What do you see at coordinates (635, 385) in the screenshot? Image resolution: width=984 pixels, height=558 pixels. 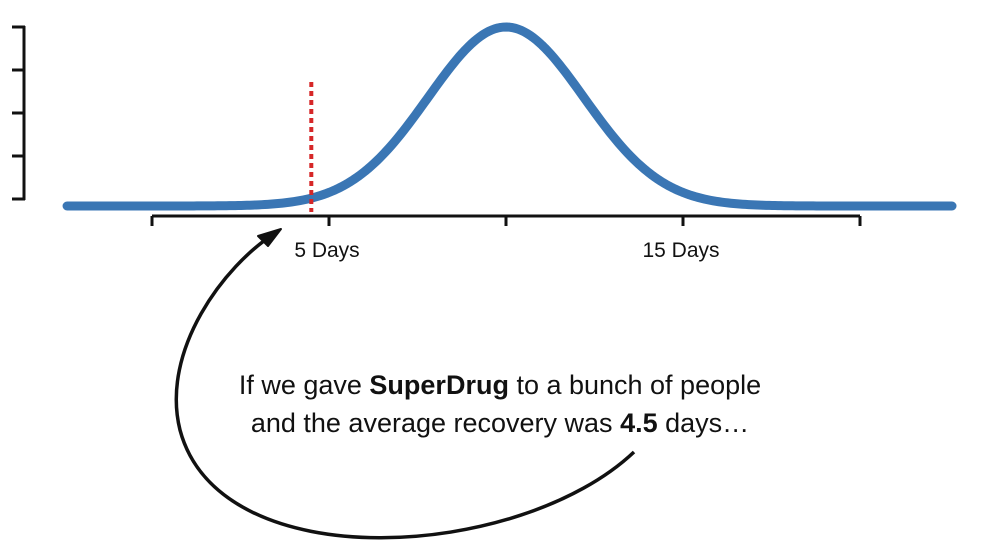 I see `caption-text: to a bunch of people` at bounding box center [635, 385].